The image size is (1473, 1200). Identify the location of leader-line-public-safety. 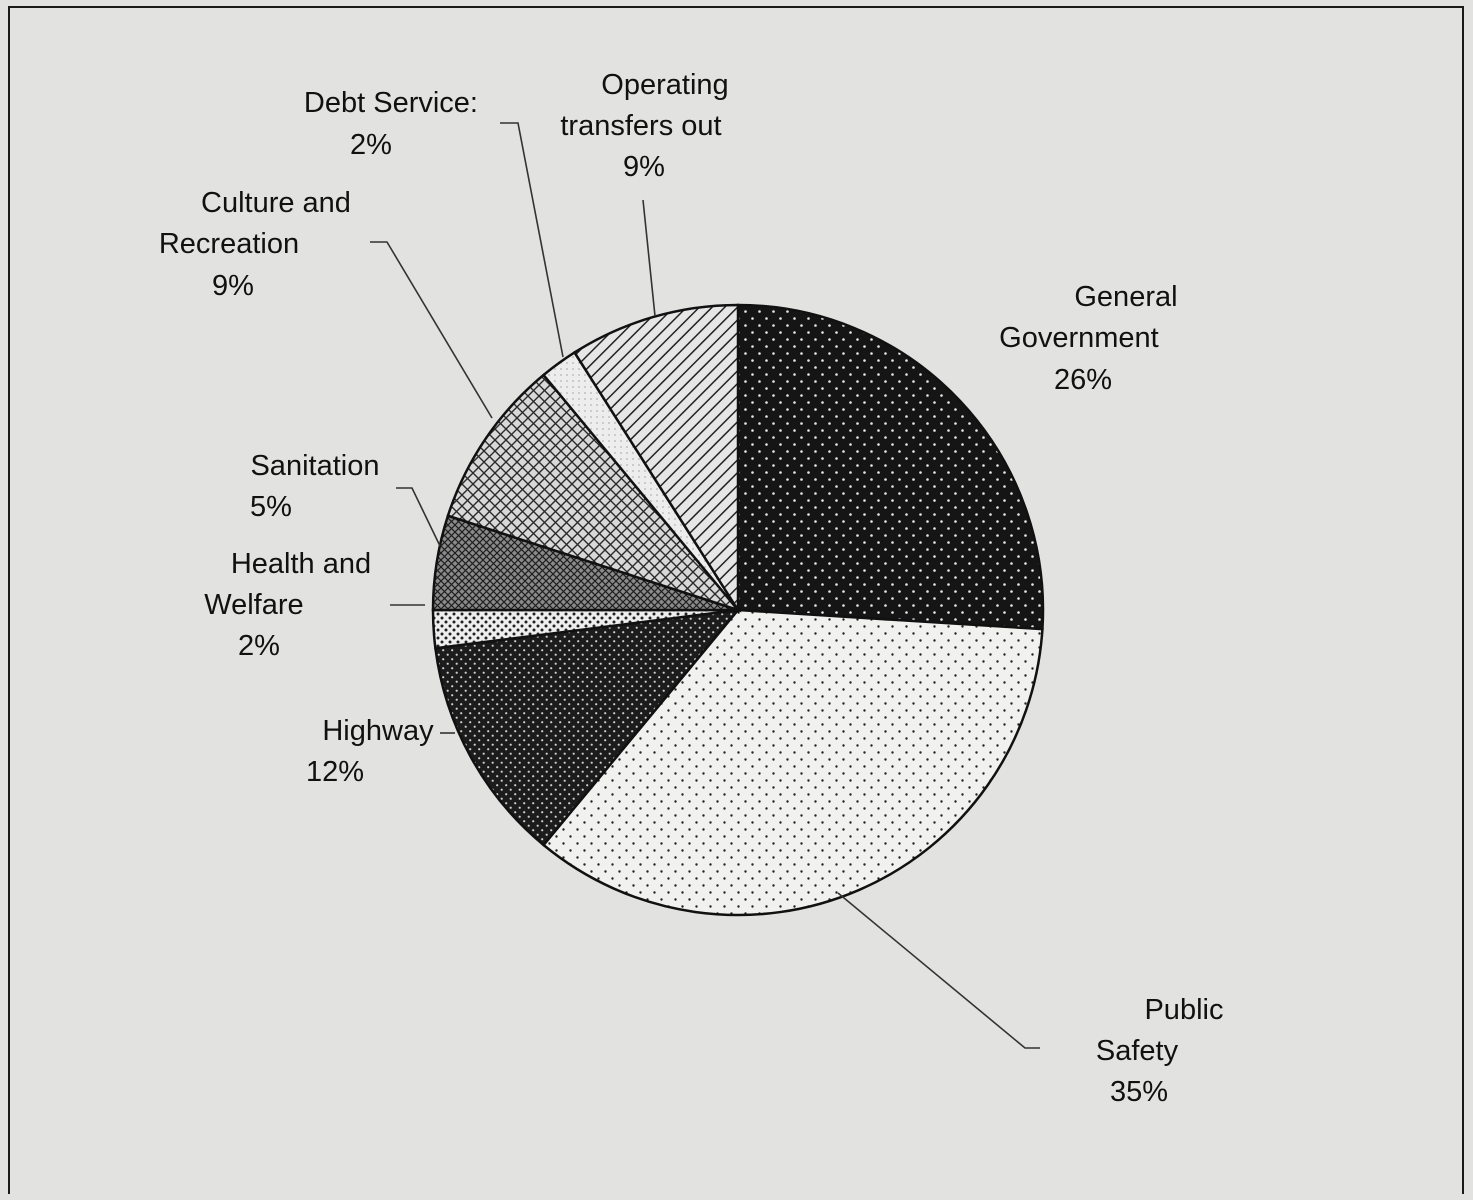
(938, 970).